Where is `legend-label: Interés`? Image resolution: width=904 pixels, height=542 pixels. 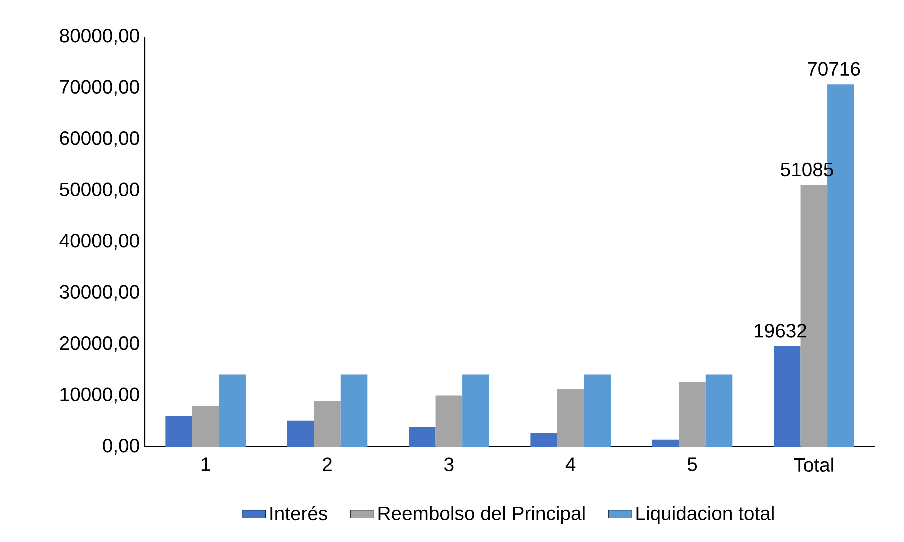 legend-label: Interés is located at coordinates (299, 513).